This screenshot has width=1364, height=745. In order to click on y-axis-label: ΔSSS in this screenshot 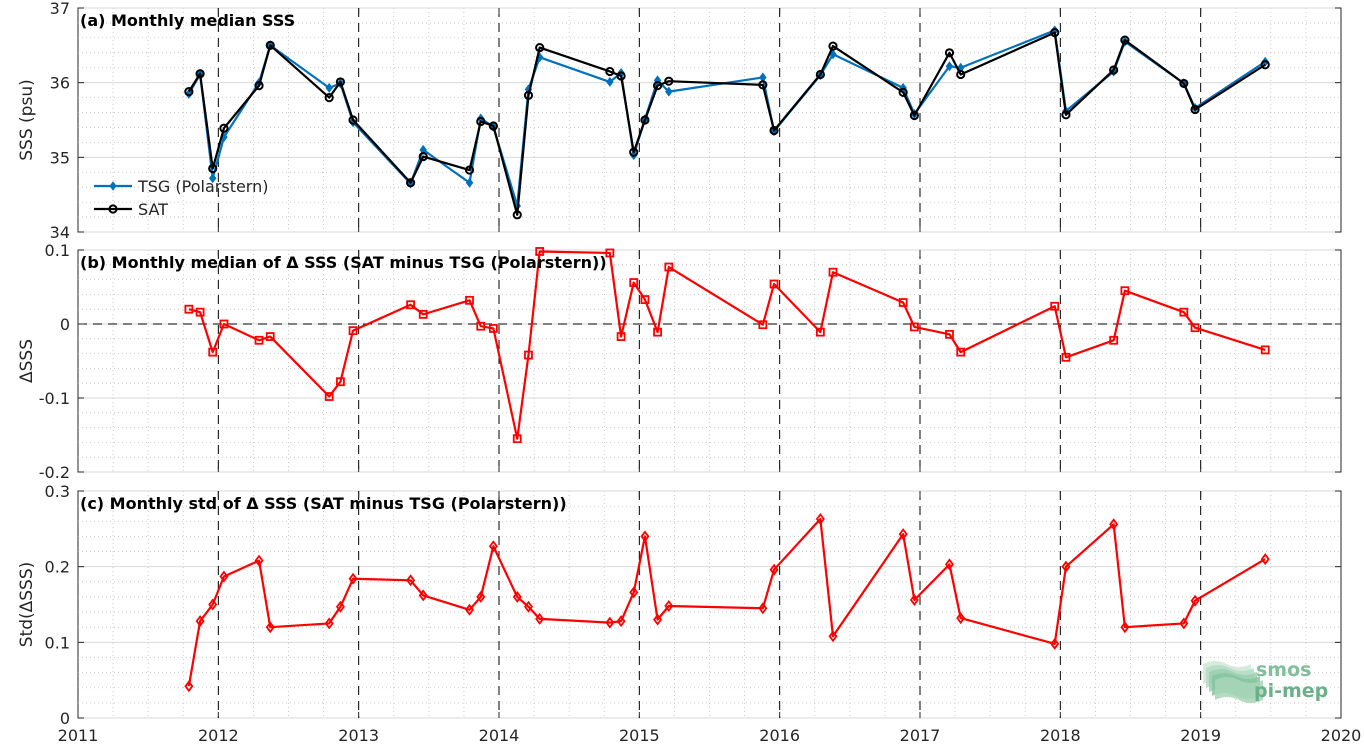, I will do `click(27, 361)`.